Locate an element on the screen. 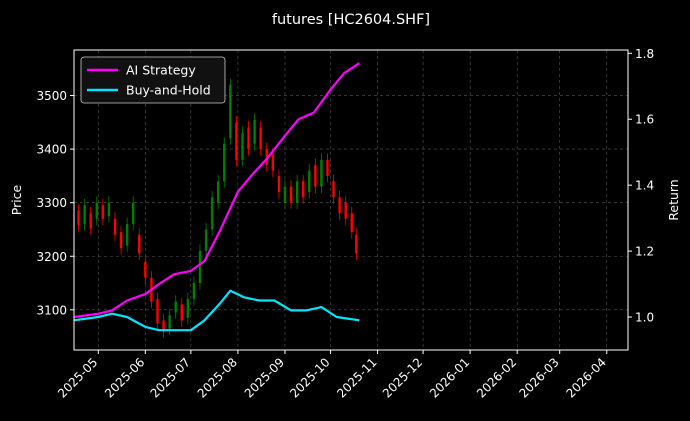 Image resolution: width=690 pixels, height=421 pixels. legend: AI Strategy Buy-and-Hold is located at coordinates (153, 80).